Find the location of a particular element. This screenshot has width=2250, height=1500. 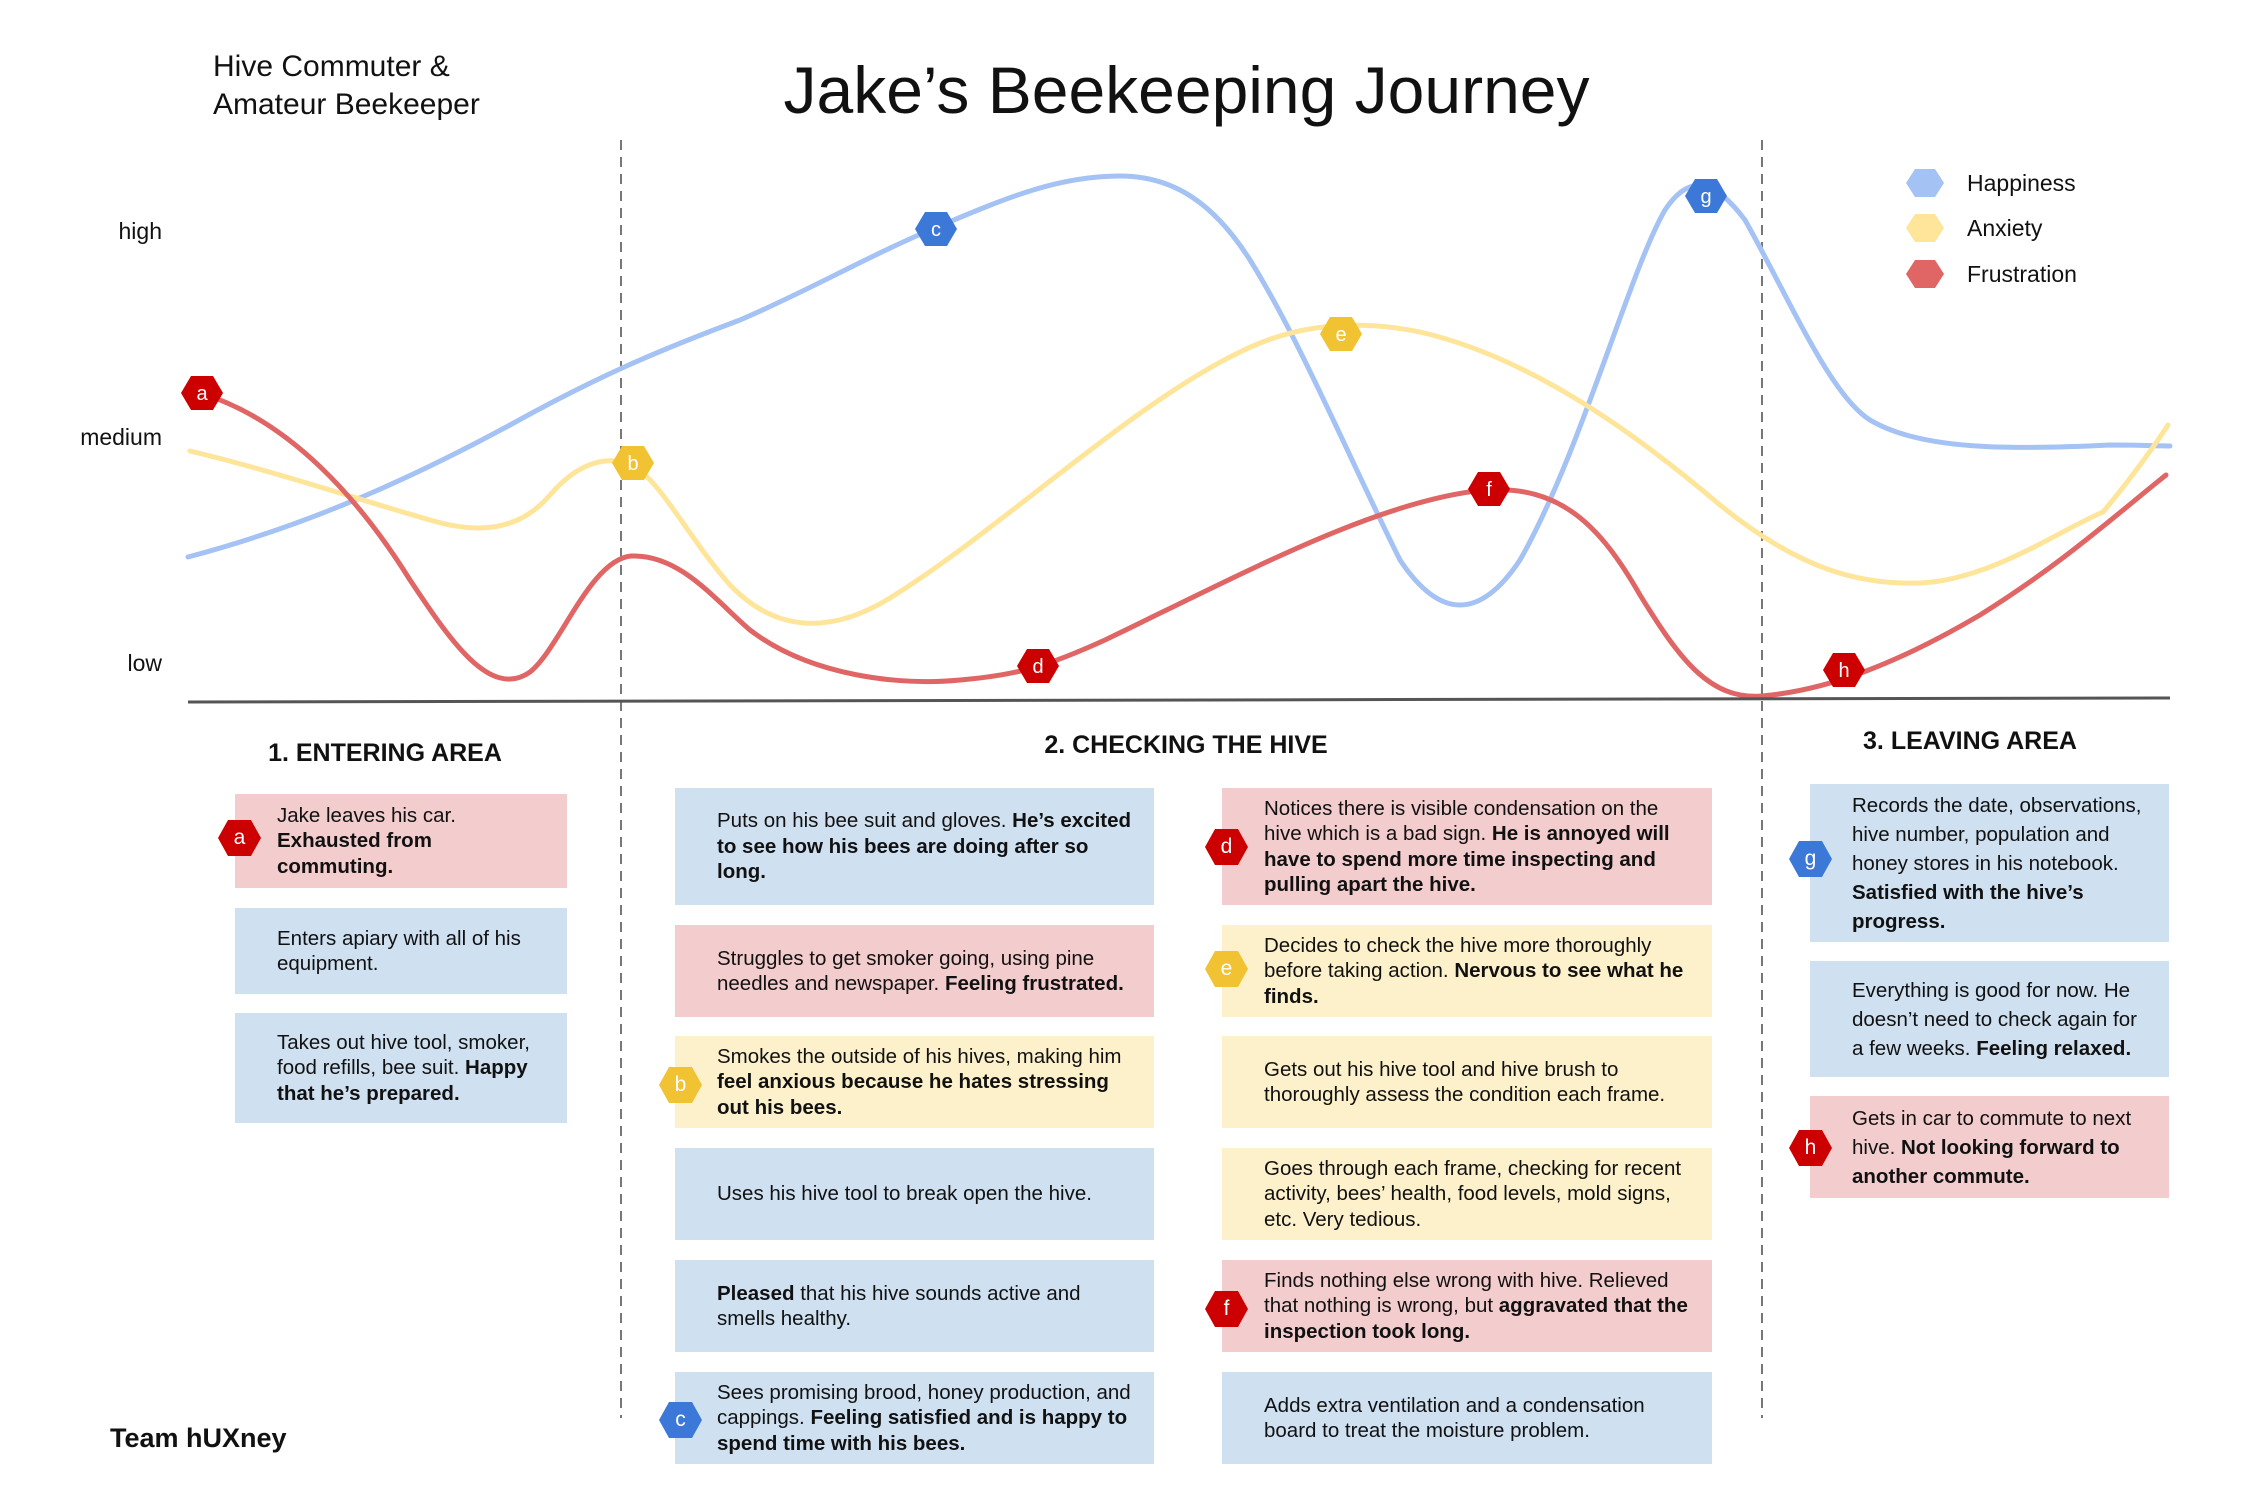

legend-frustration: Frustration is located at coordinates (1991, 274).